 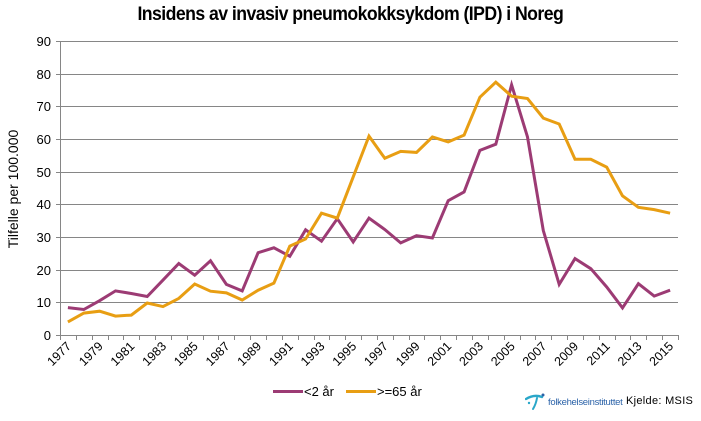 What do you see at coordinates (218, 354) in the screenshot?
I see `x-tick-label: 1987` at bounding box center [218, 354].